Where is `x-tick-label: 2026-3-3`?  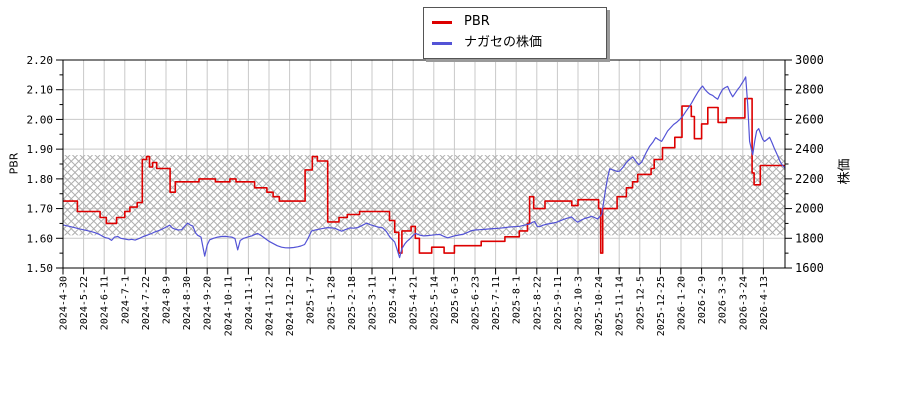 x-tick-label: 2026-3-3 is located at coordinates (723, 300).